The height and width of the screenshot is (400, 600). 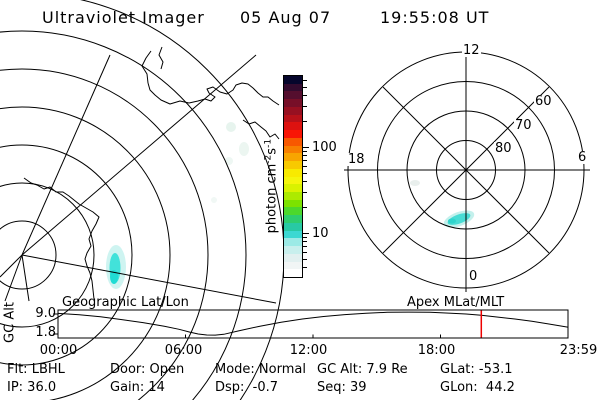 I want to click on status-glon: GLon: 44.2, so click(x=477, y=387).